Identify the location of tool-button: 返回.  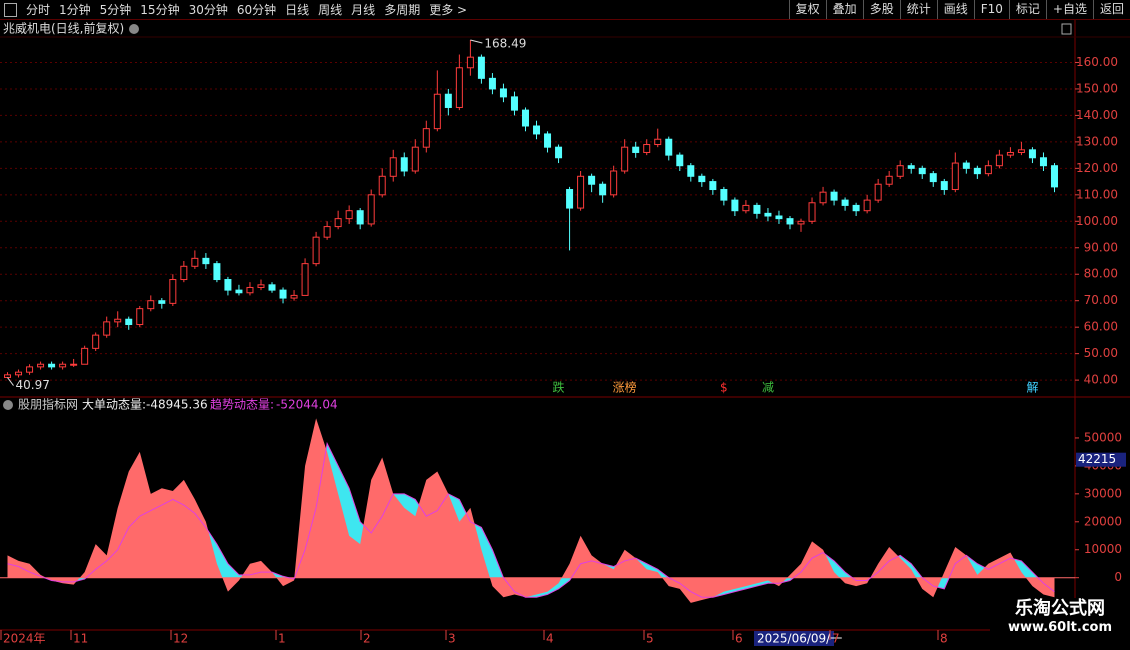
(1111, 9).